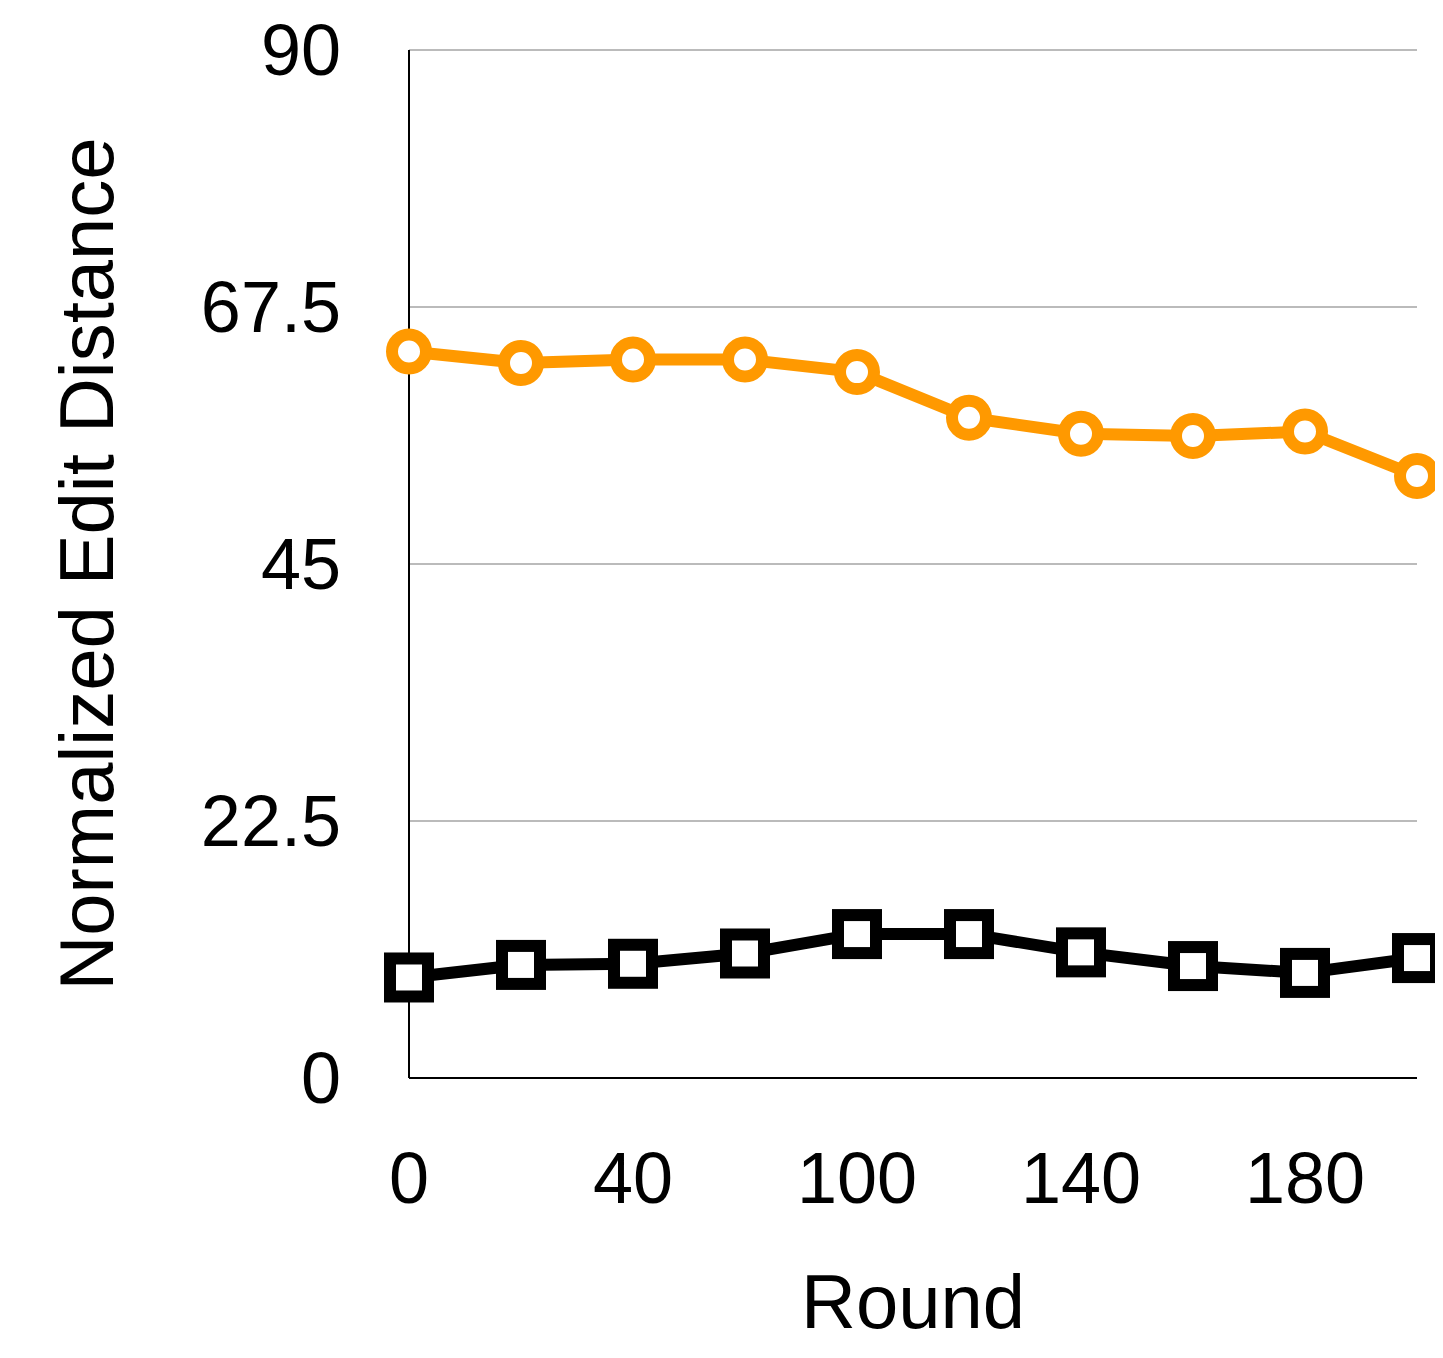  What do you see at coordinates (300, 564) in the screenshot?
I see `y-tick-label: 45` at bounding box center [300, 564].